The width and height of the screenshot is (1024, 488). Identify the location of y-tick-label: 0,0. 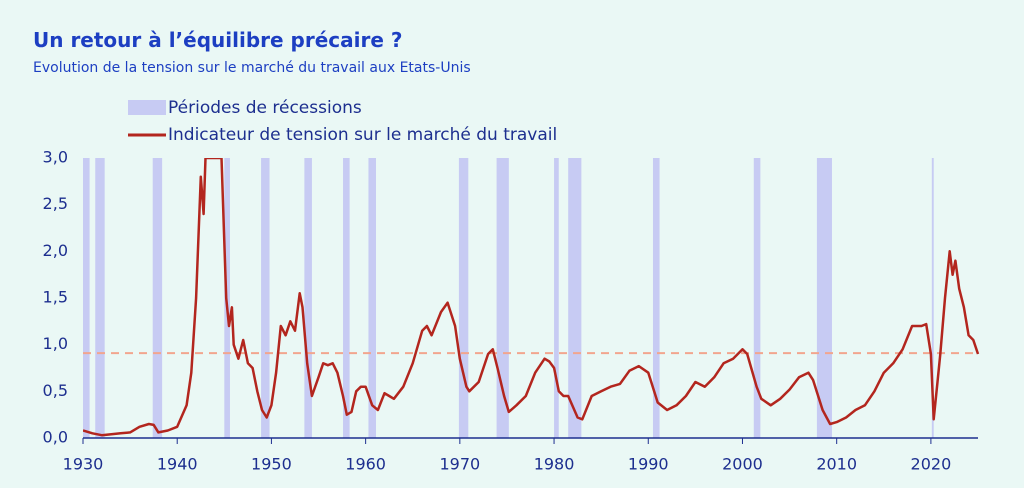
(55, 437).